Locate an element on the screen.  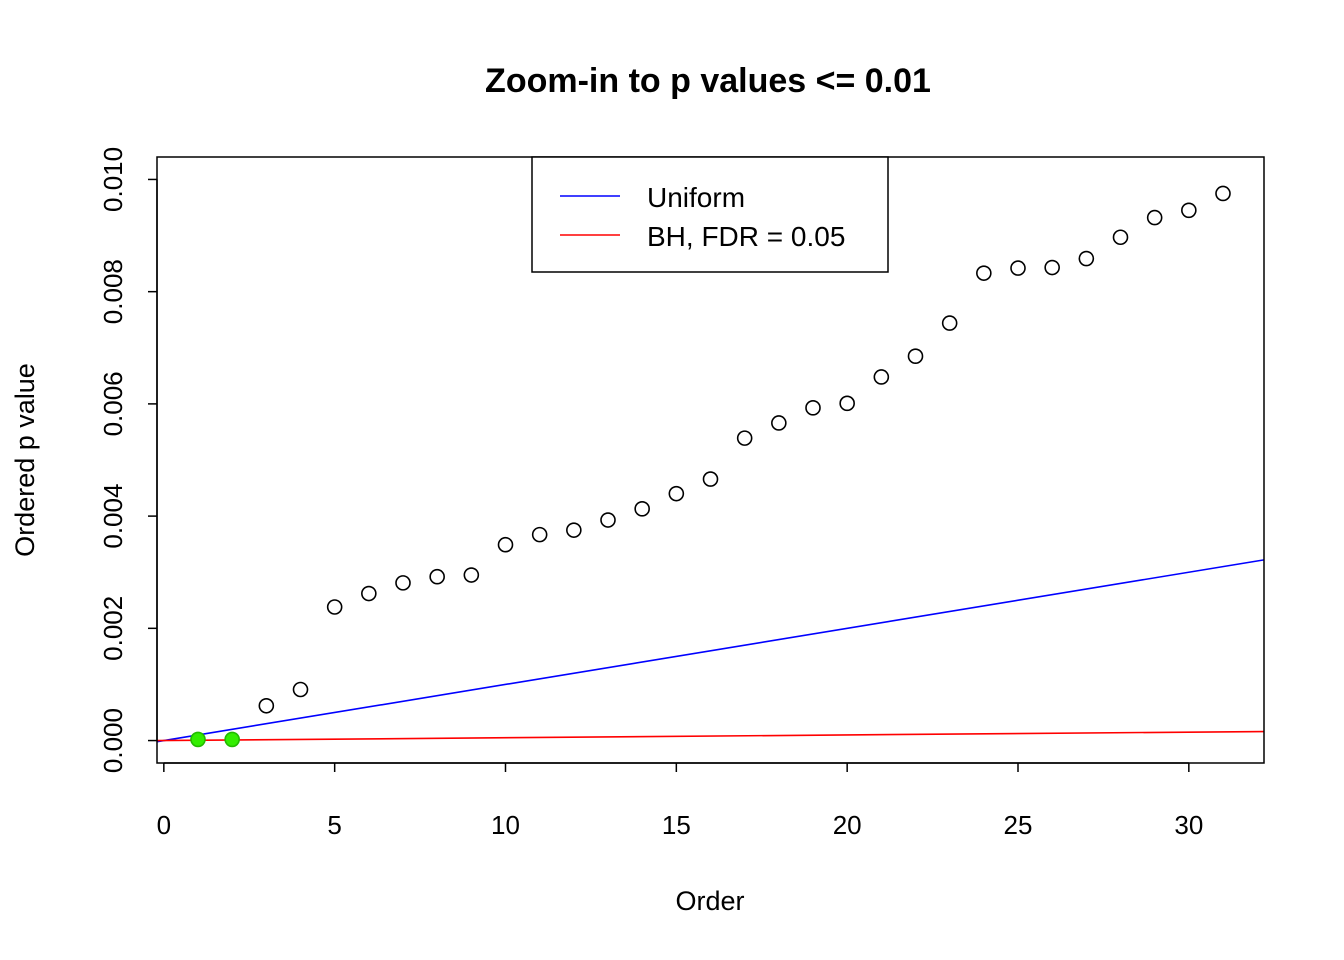
bh-line is located at coordinates (710, 736).